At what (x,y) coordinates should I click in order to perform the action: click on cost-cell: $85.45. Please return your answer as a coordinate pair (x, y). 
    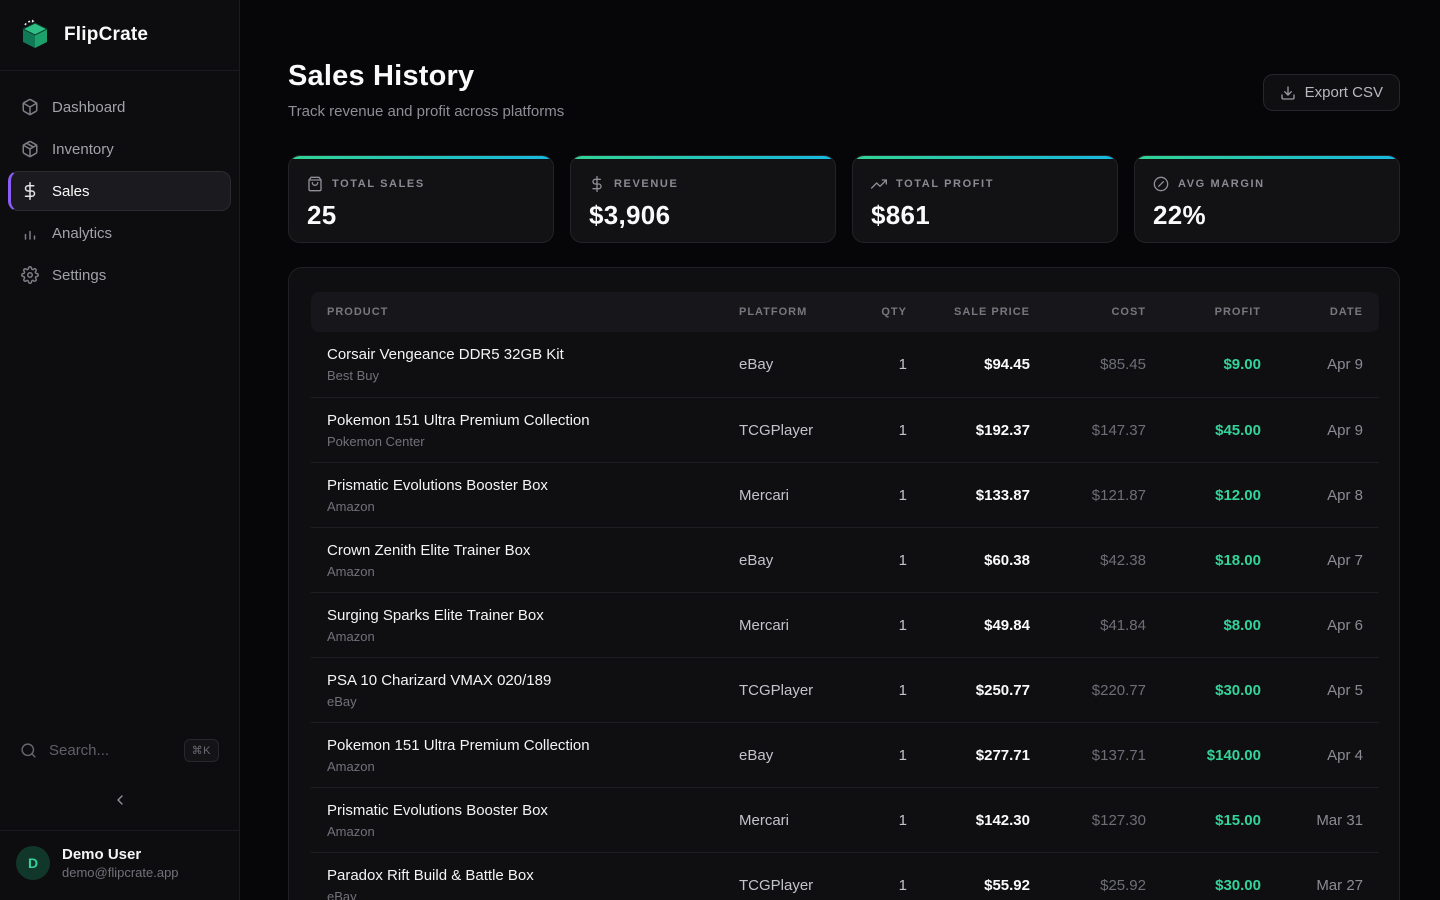
    Looking at the image, I should click on (1123, 364).